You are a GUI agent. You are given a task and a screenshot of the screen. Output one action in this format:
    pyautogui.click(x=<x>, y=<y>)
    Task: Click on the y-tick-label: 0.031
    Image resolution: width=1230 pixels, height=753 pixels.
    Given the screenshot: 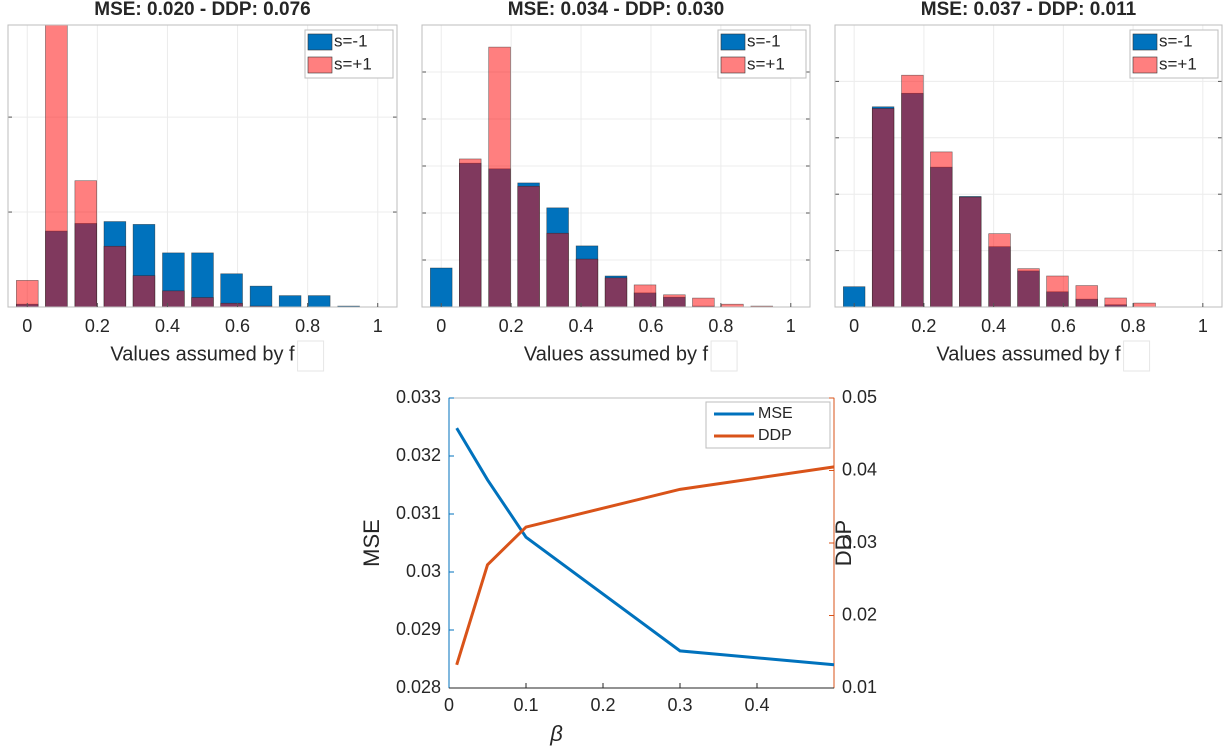 What is the action you would take?
    pyautogui.click(x=418, y=513)
    